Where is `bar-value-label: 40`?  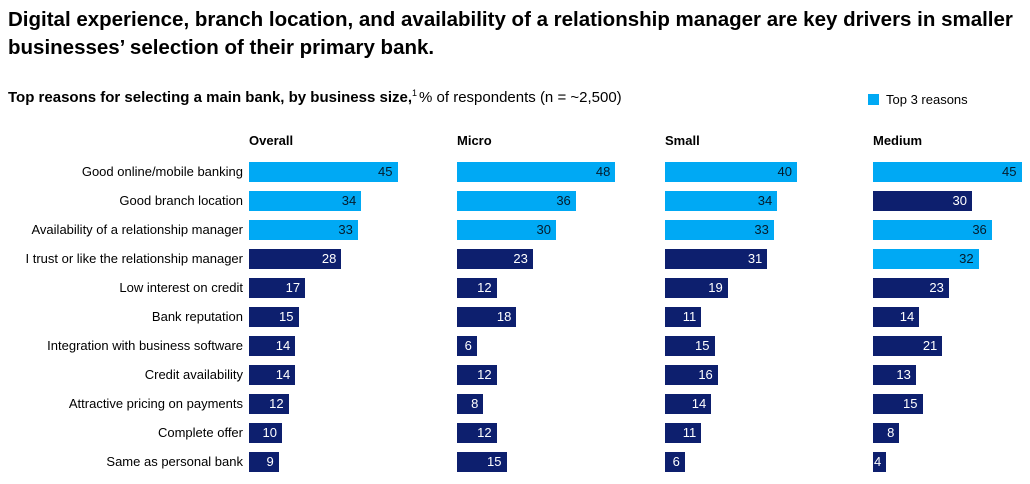 bar-value-label: 40 is located at coordinates (784, 171).